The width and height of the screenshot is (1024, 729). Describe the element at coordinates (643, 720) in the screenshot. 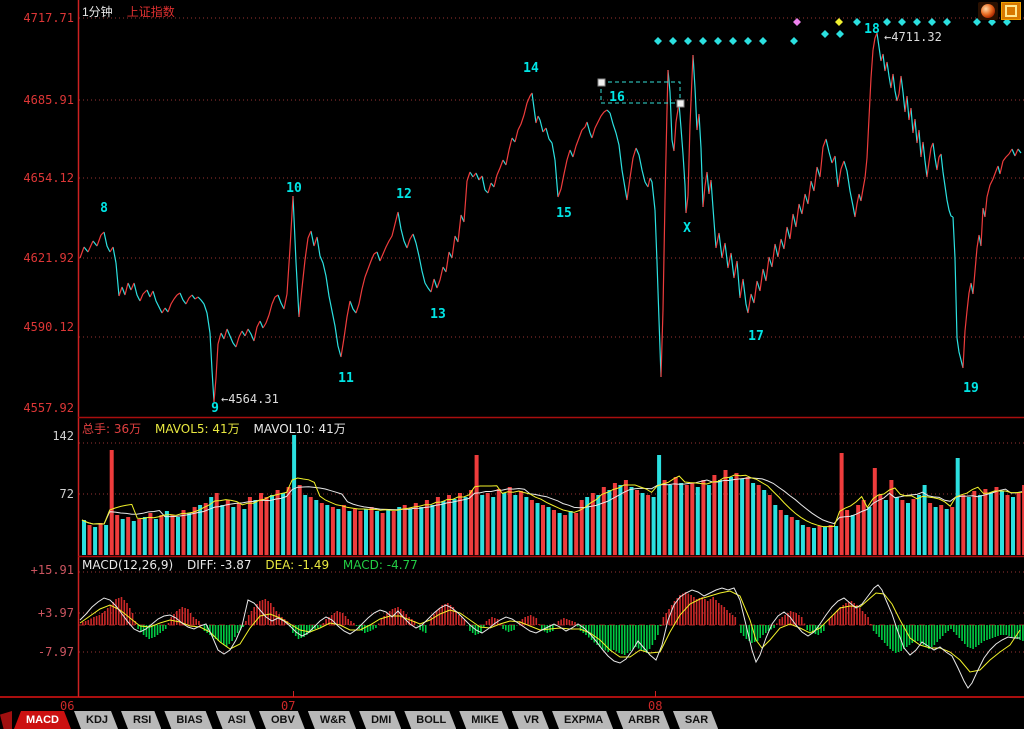

I see `tab-arbr: ARBR` at that location.